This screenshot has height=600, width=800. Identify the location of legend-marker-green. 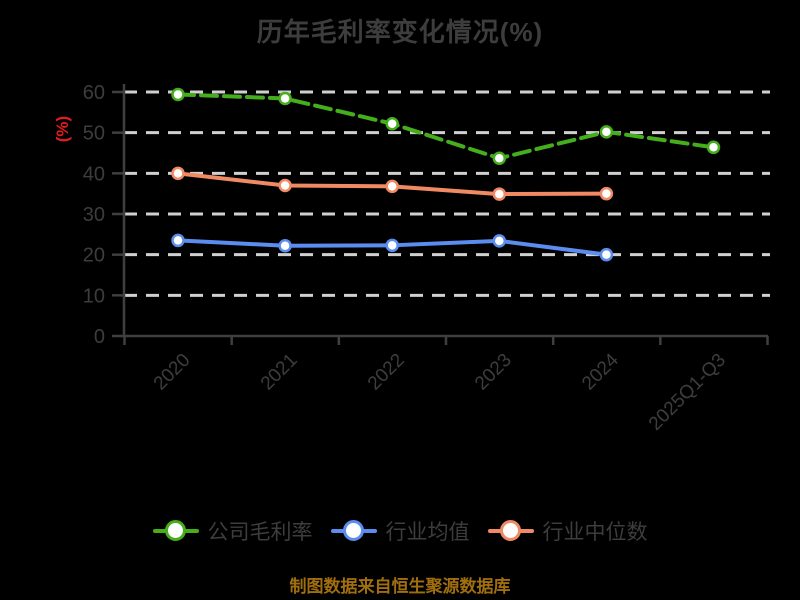
(175, 531).